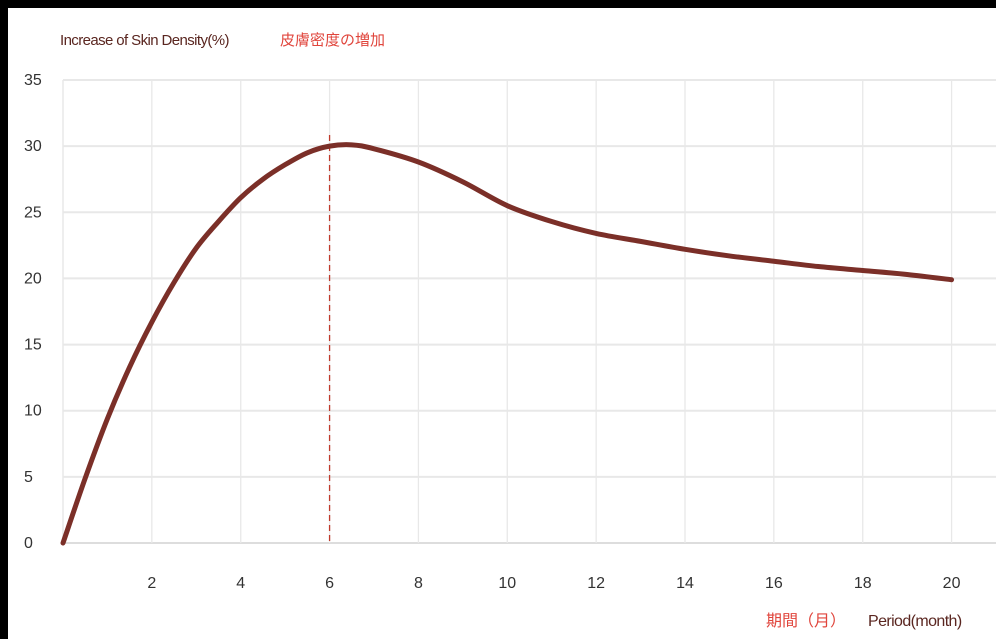  I want to click on x-tick-label: 2, so click(151, 583).